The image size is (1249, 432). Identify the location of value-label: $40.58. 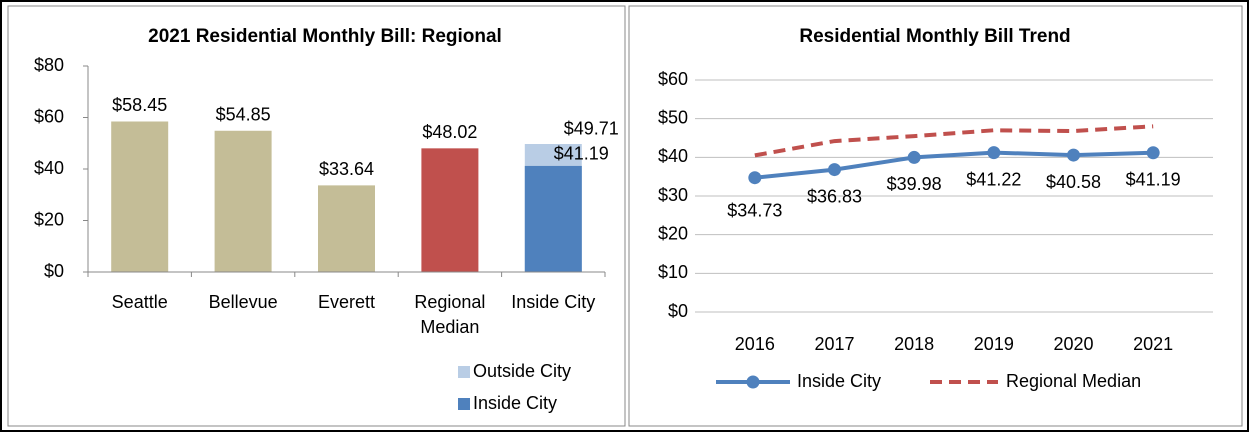
(1073, 182).